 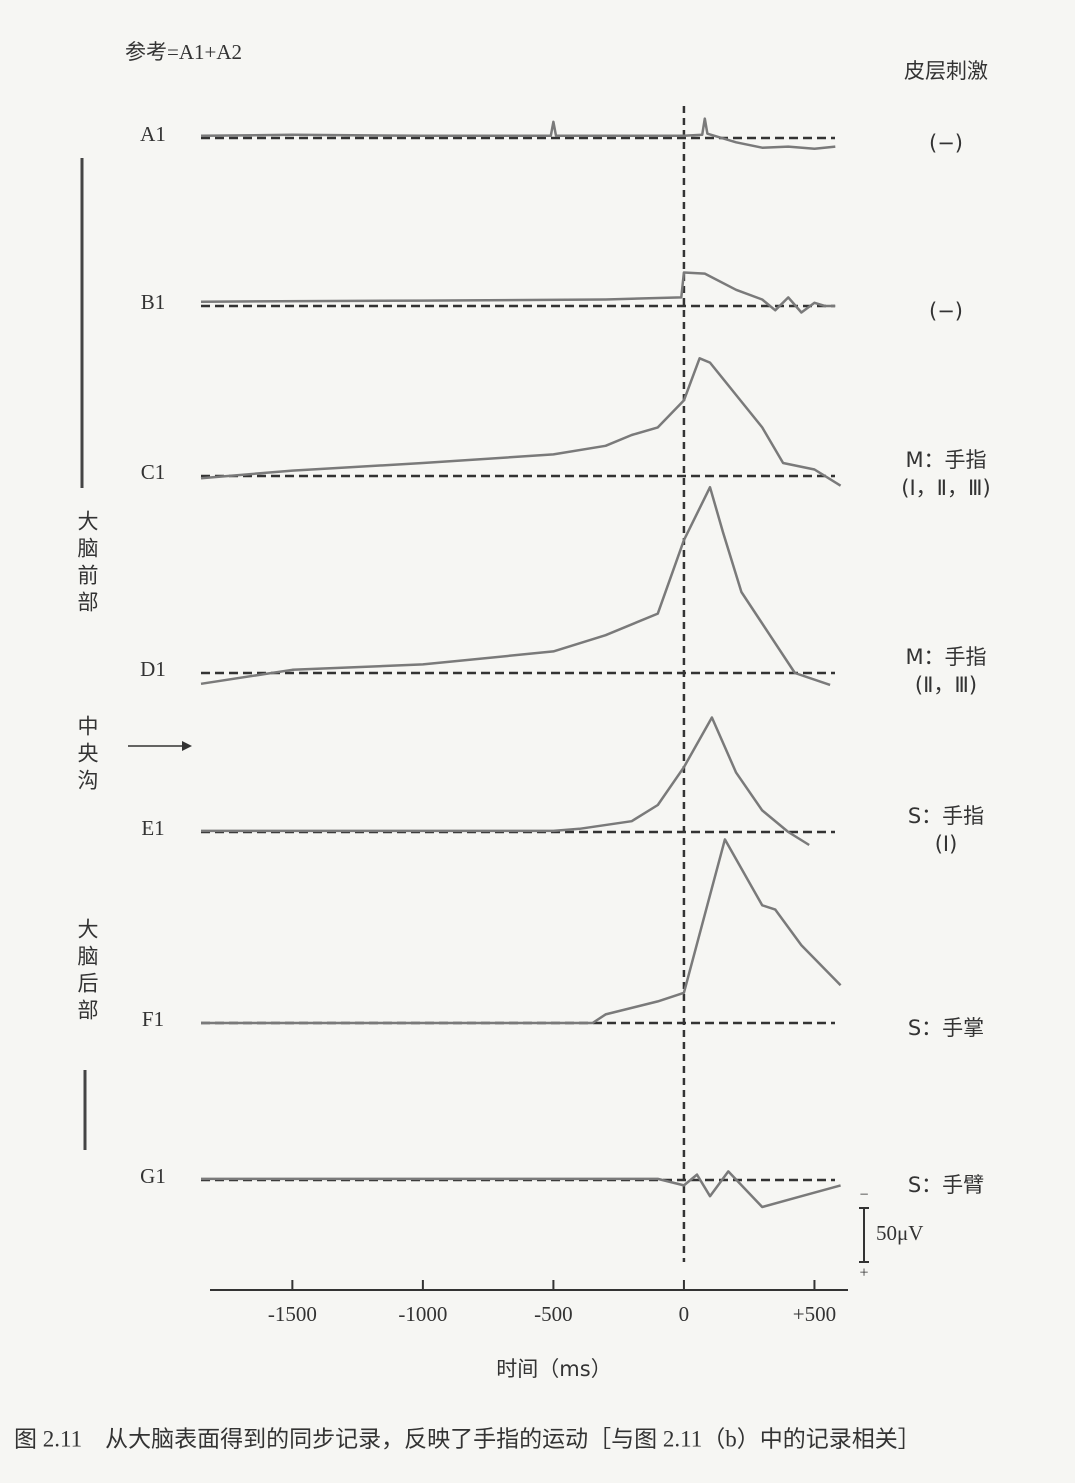 I want to click on scale-bottom: +, so click(x=863, y=1273).